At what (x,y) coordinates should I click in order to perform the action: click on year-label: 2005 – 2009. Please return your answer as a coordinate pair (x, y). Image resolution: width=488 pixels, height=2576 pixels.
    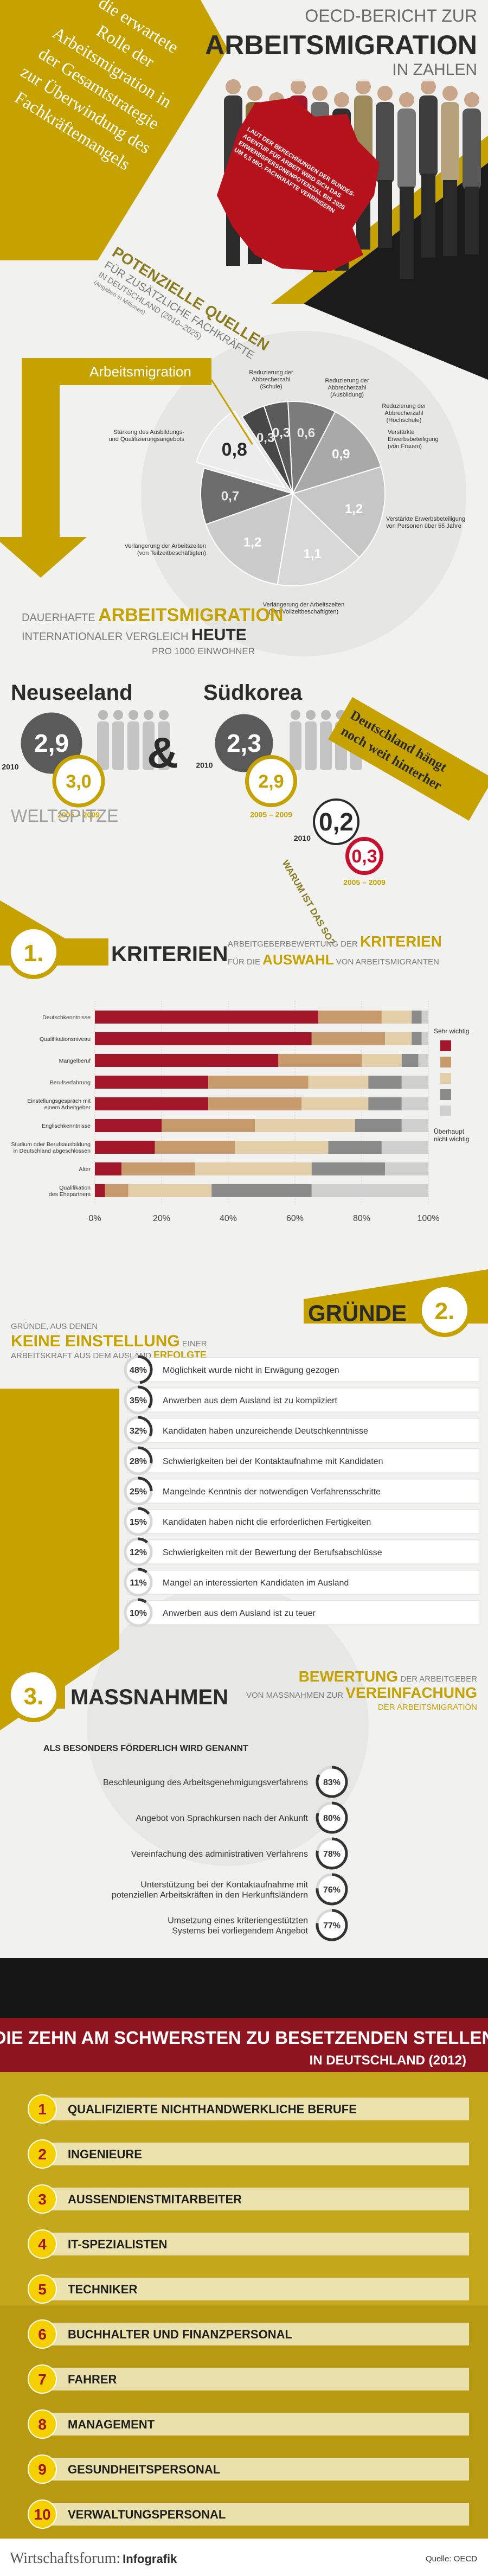
    Looking at the image, I should click on (271, 814).